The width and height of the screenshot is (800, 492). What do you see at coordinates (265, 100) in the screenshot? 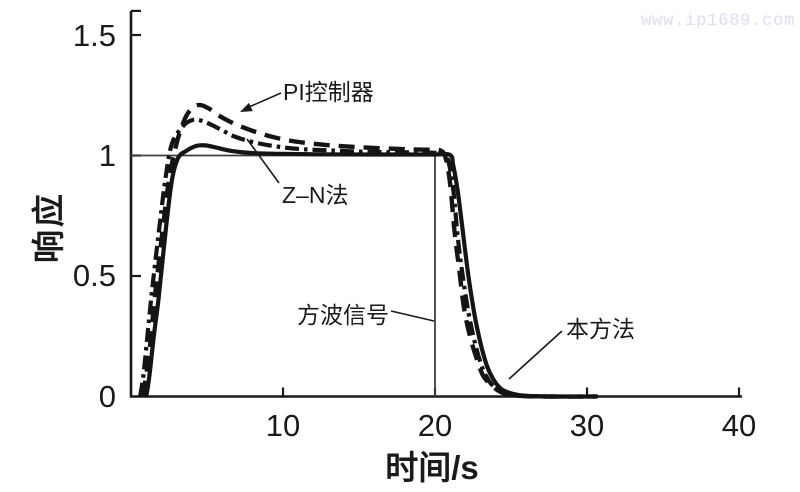
I see `pi-annotation-arrow-line` at bounding box center [265, 100].